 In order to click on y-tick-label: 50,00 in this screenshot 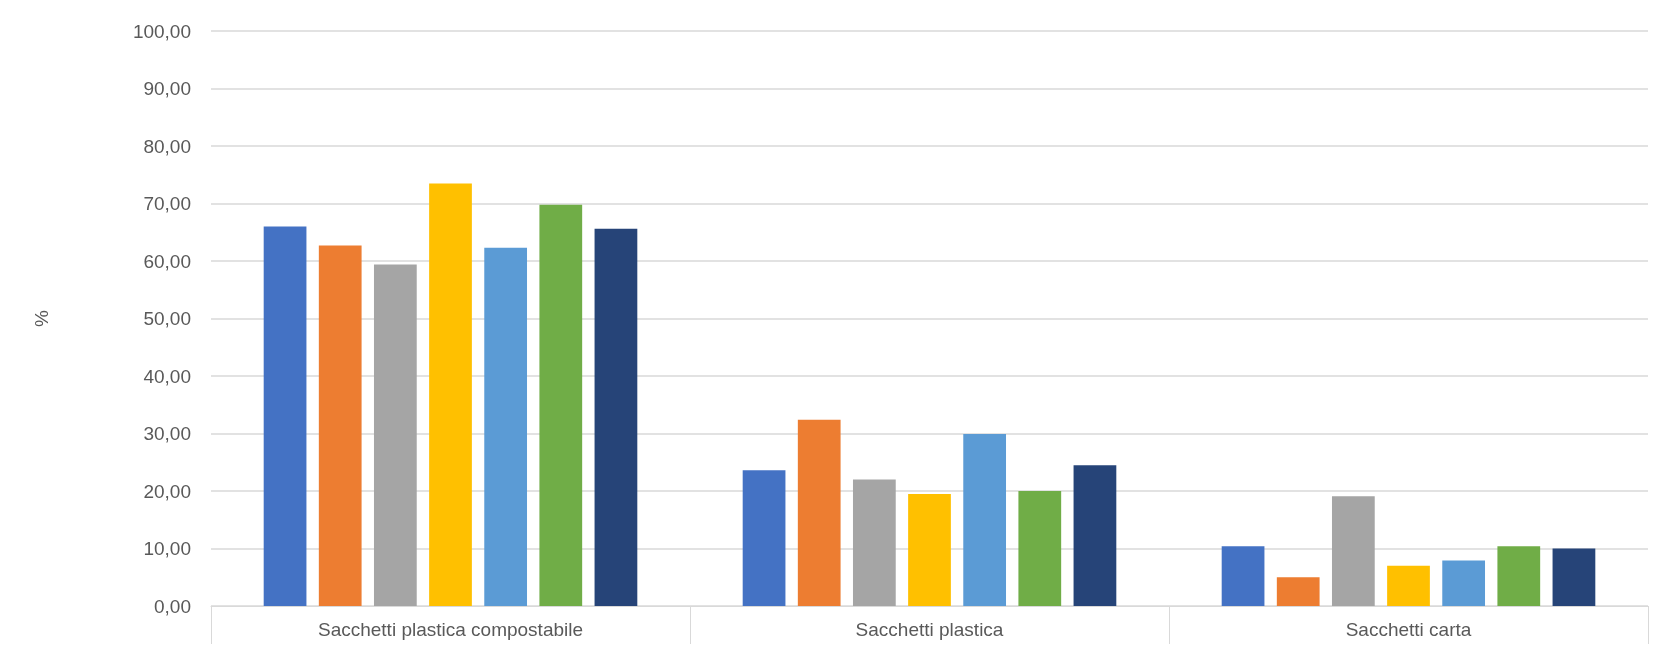, I will do `click(167, 318)`.